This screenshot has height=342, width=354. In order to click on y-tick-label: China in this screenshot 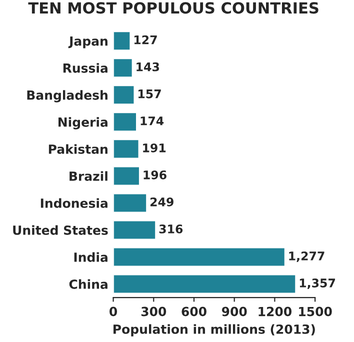, I will do `click(88, 284)`.